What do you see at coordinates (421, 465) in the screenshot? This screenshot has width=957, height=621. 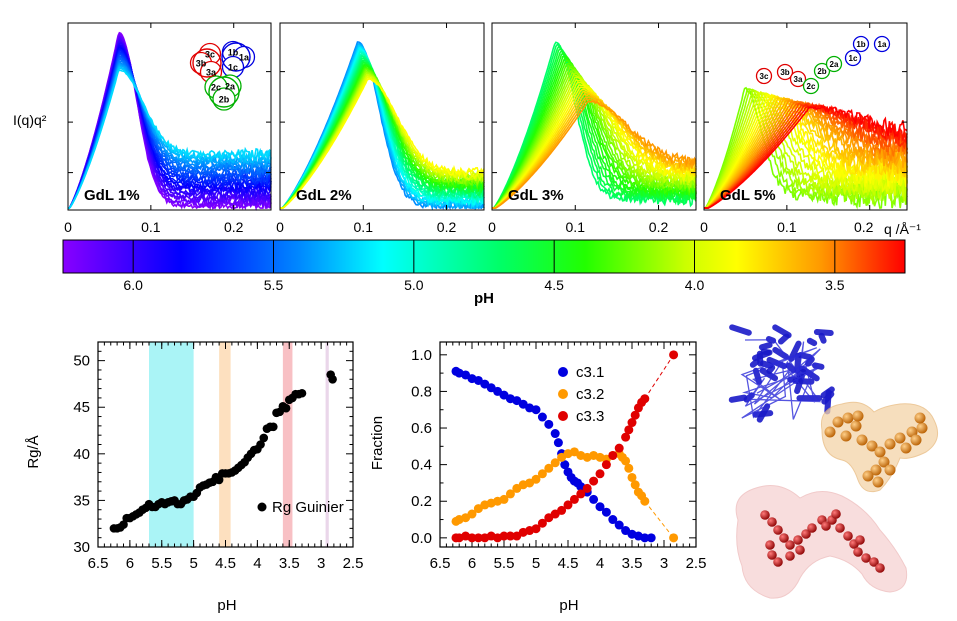 I see `fraction-ytick-label: 0.4` at bounding box center [421, 465].